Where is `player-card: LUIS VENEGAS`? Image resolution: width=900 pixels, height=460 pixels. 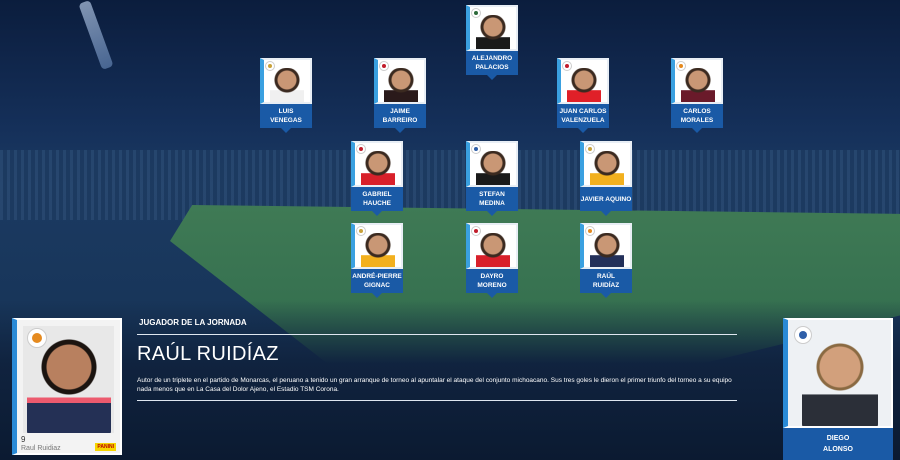 player-card: LUIS VENEGAS is located at coordinates (286, 95).